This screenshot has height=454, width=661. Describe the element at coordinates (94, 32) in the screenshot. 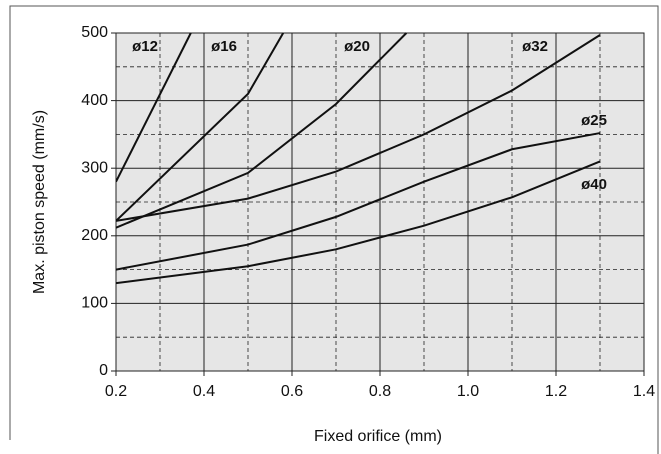

I see `y-tick-label: 500` at that location.